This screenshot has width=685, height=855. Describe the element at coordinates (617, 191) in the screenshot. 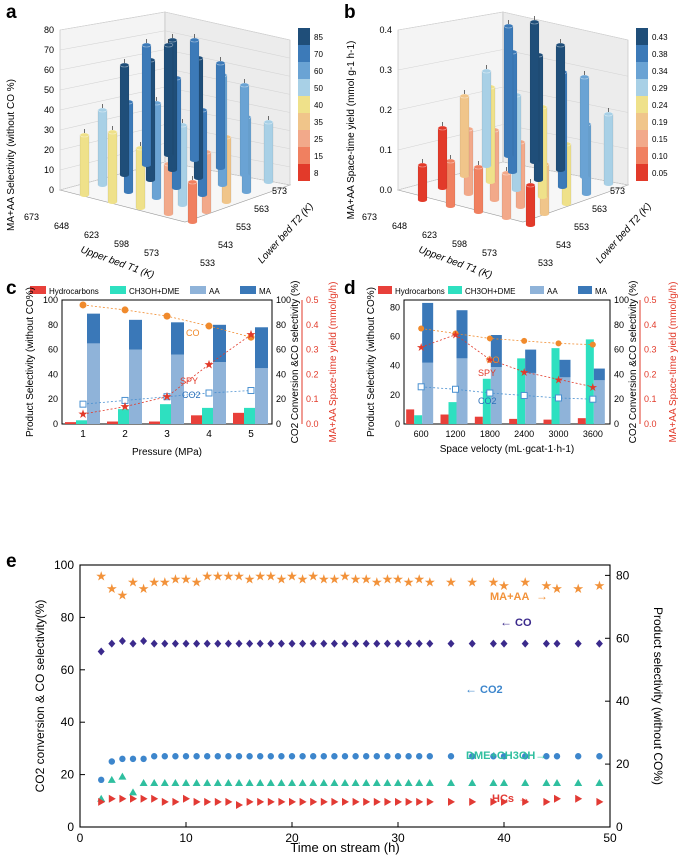

I see `y-tick-label: 573` at that location.